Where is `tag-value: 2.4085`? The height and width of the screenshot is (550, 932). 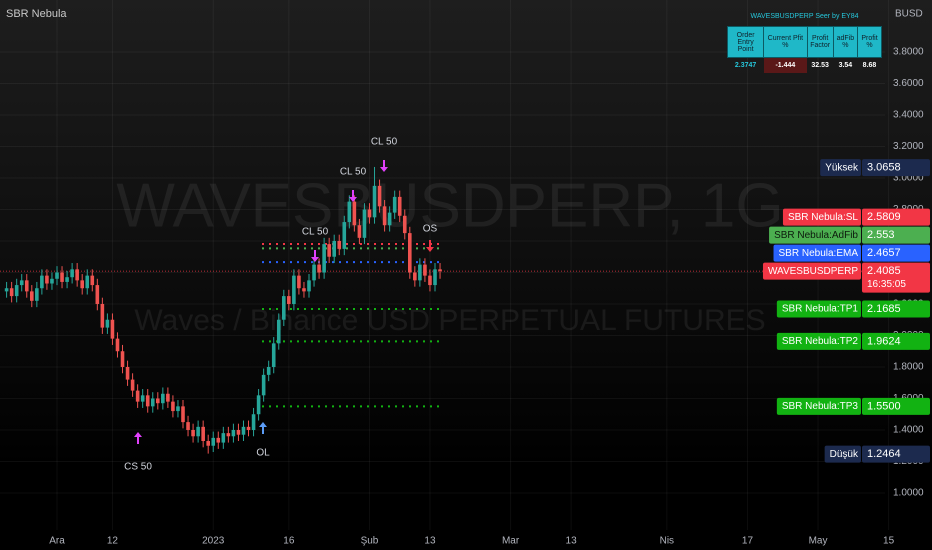 tag-value: 2.4085 is located at coordinates (884, 271).